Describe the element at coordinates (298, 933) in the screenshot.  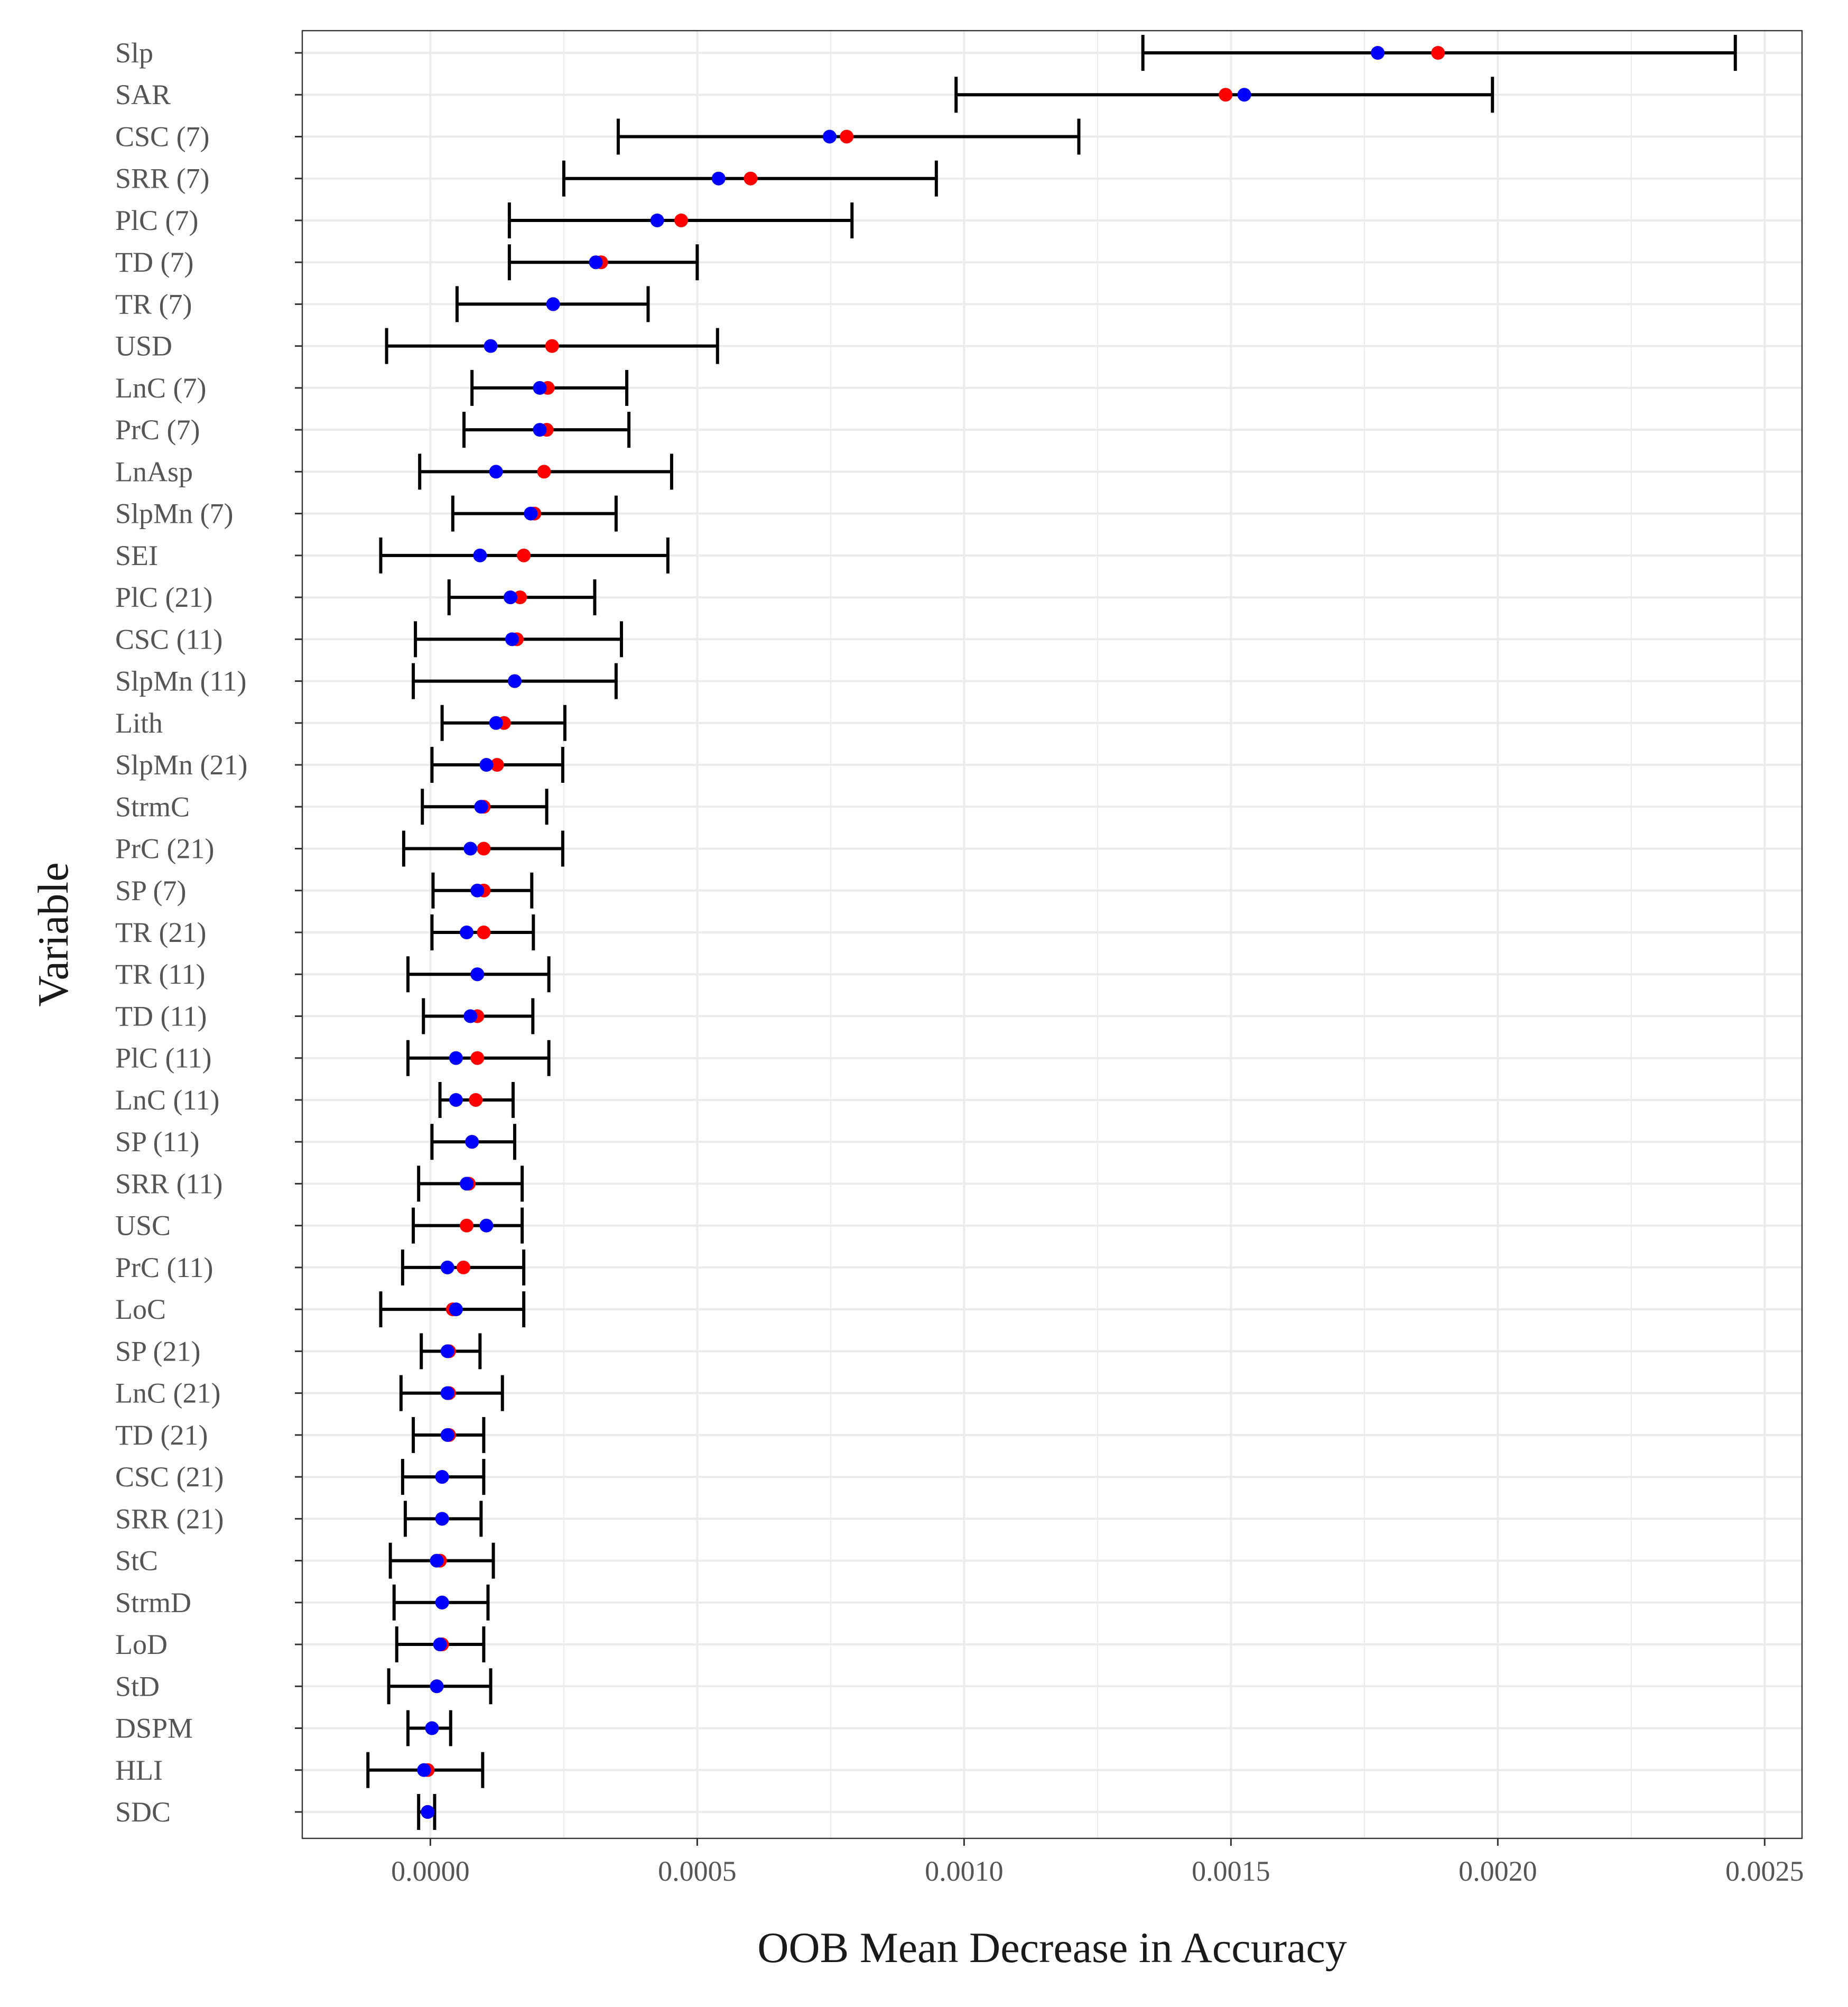
I see `y-axis-ticks` at that location.